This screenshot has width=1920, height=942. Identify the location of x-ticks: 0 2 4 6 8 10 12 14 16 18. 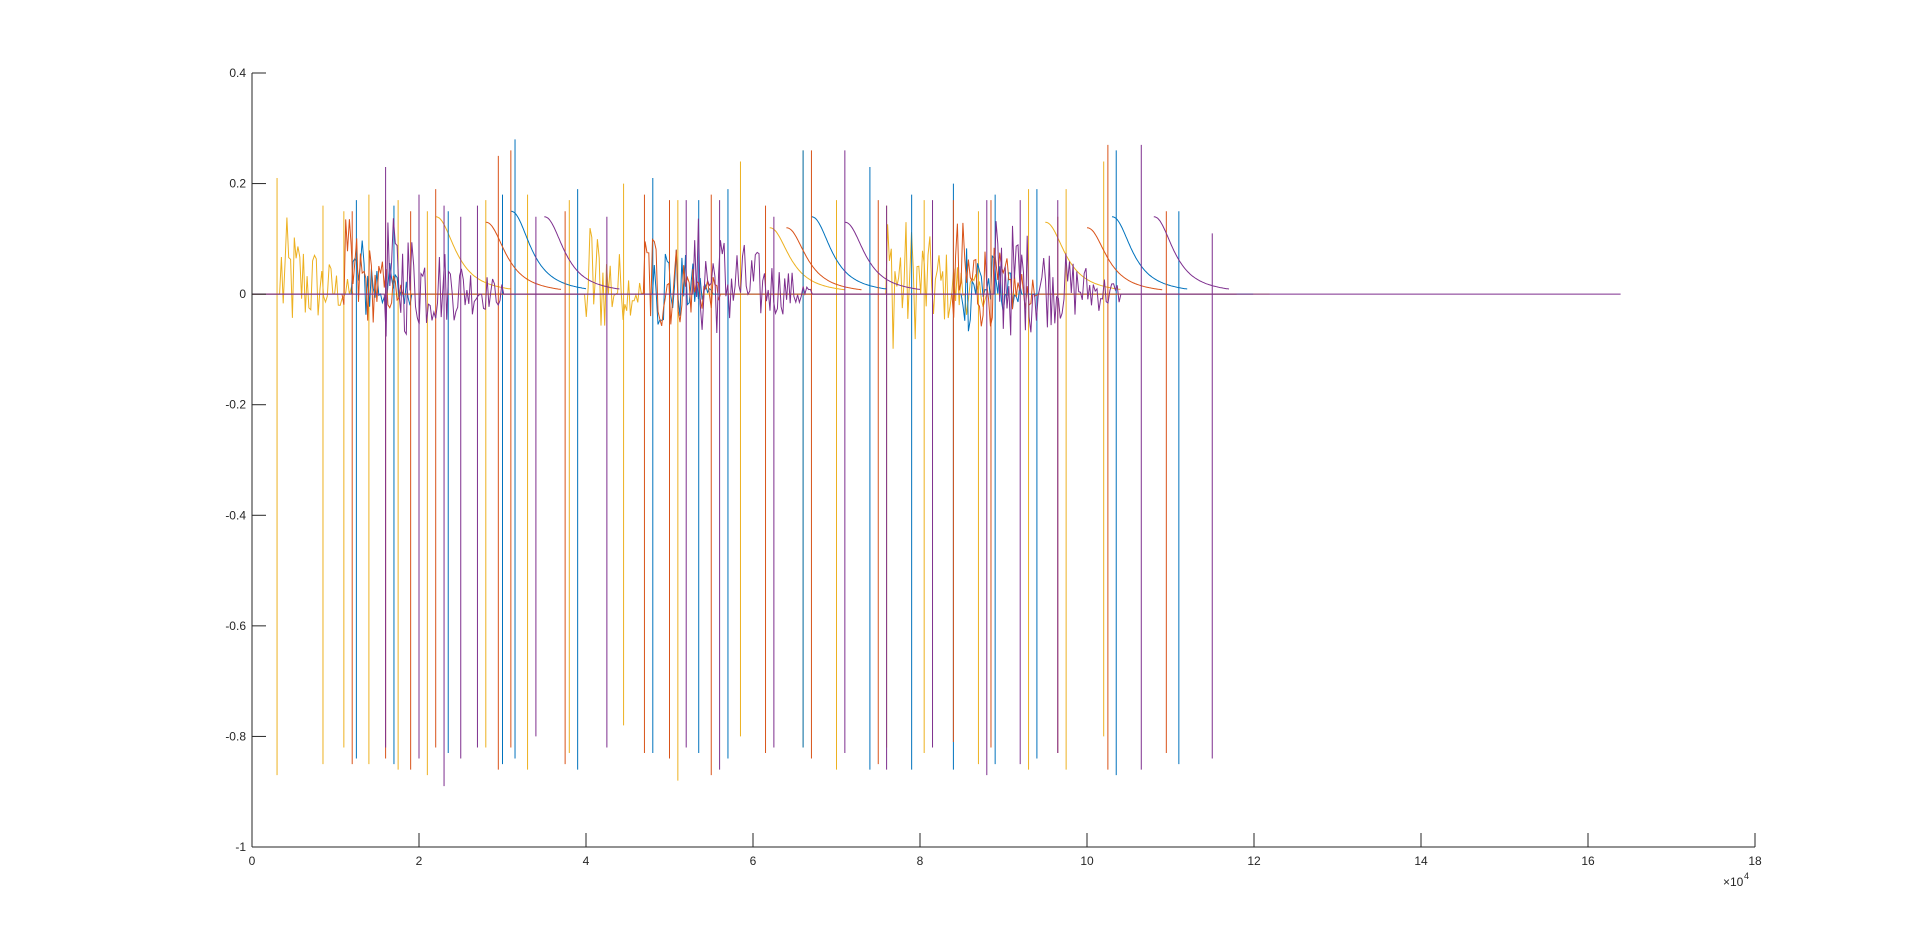
(1005, 850).